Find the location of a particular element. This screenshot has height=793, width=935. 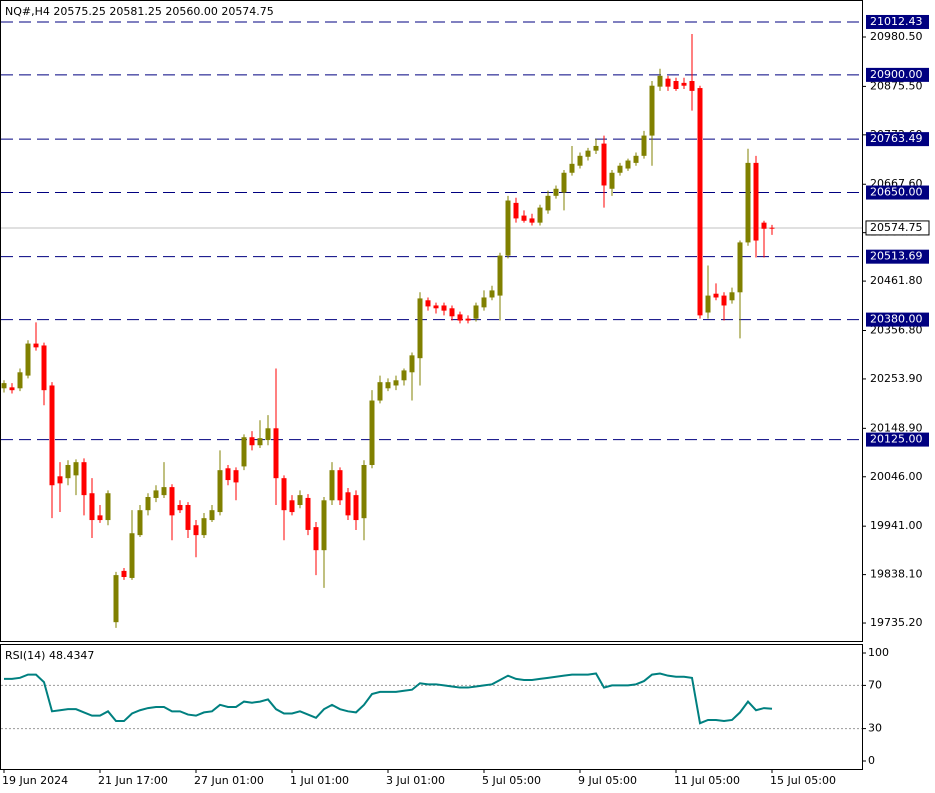

level-label: 20125.00 is located at coordinates (896, 439).